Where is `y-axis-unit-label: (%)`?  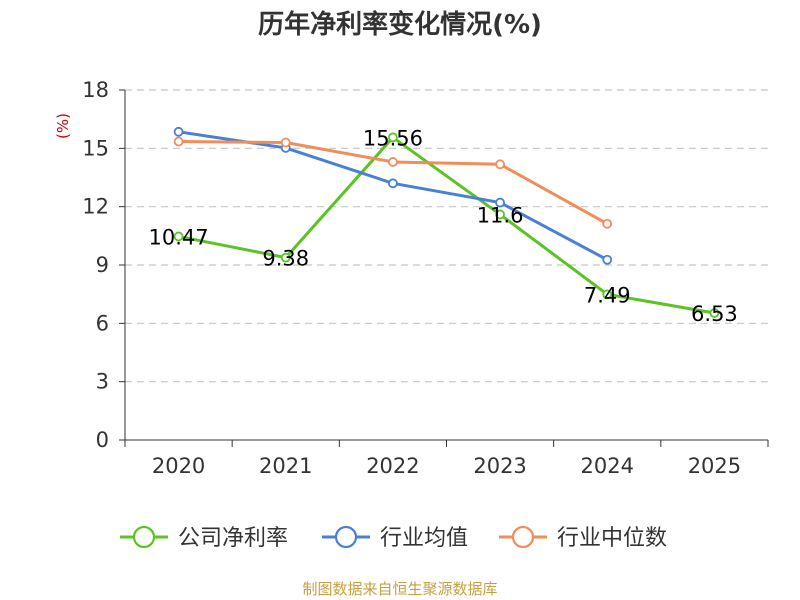 y-axis-unit-label: (%) is located at coordinates (63, 126).